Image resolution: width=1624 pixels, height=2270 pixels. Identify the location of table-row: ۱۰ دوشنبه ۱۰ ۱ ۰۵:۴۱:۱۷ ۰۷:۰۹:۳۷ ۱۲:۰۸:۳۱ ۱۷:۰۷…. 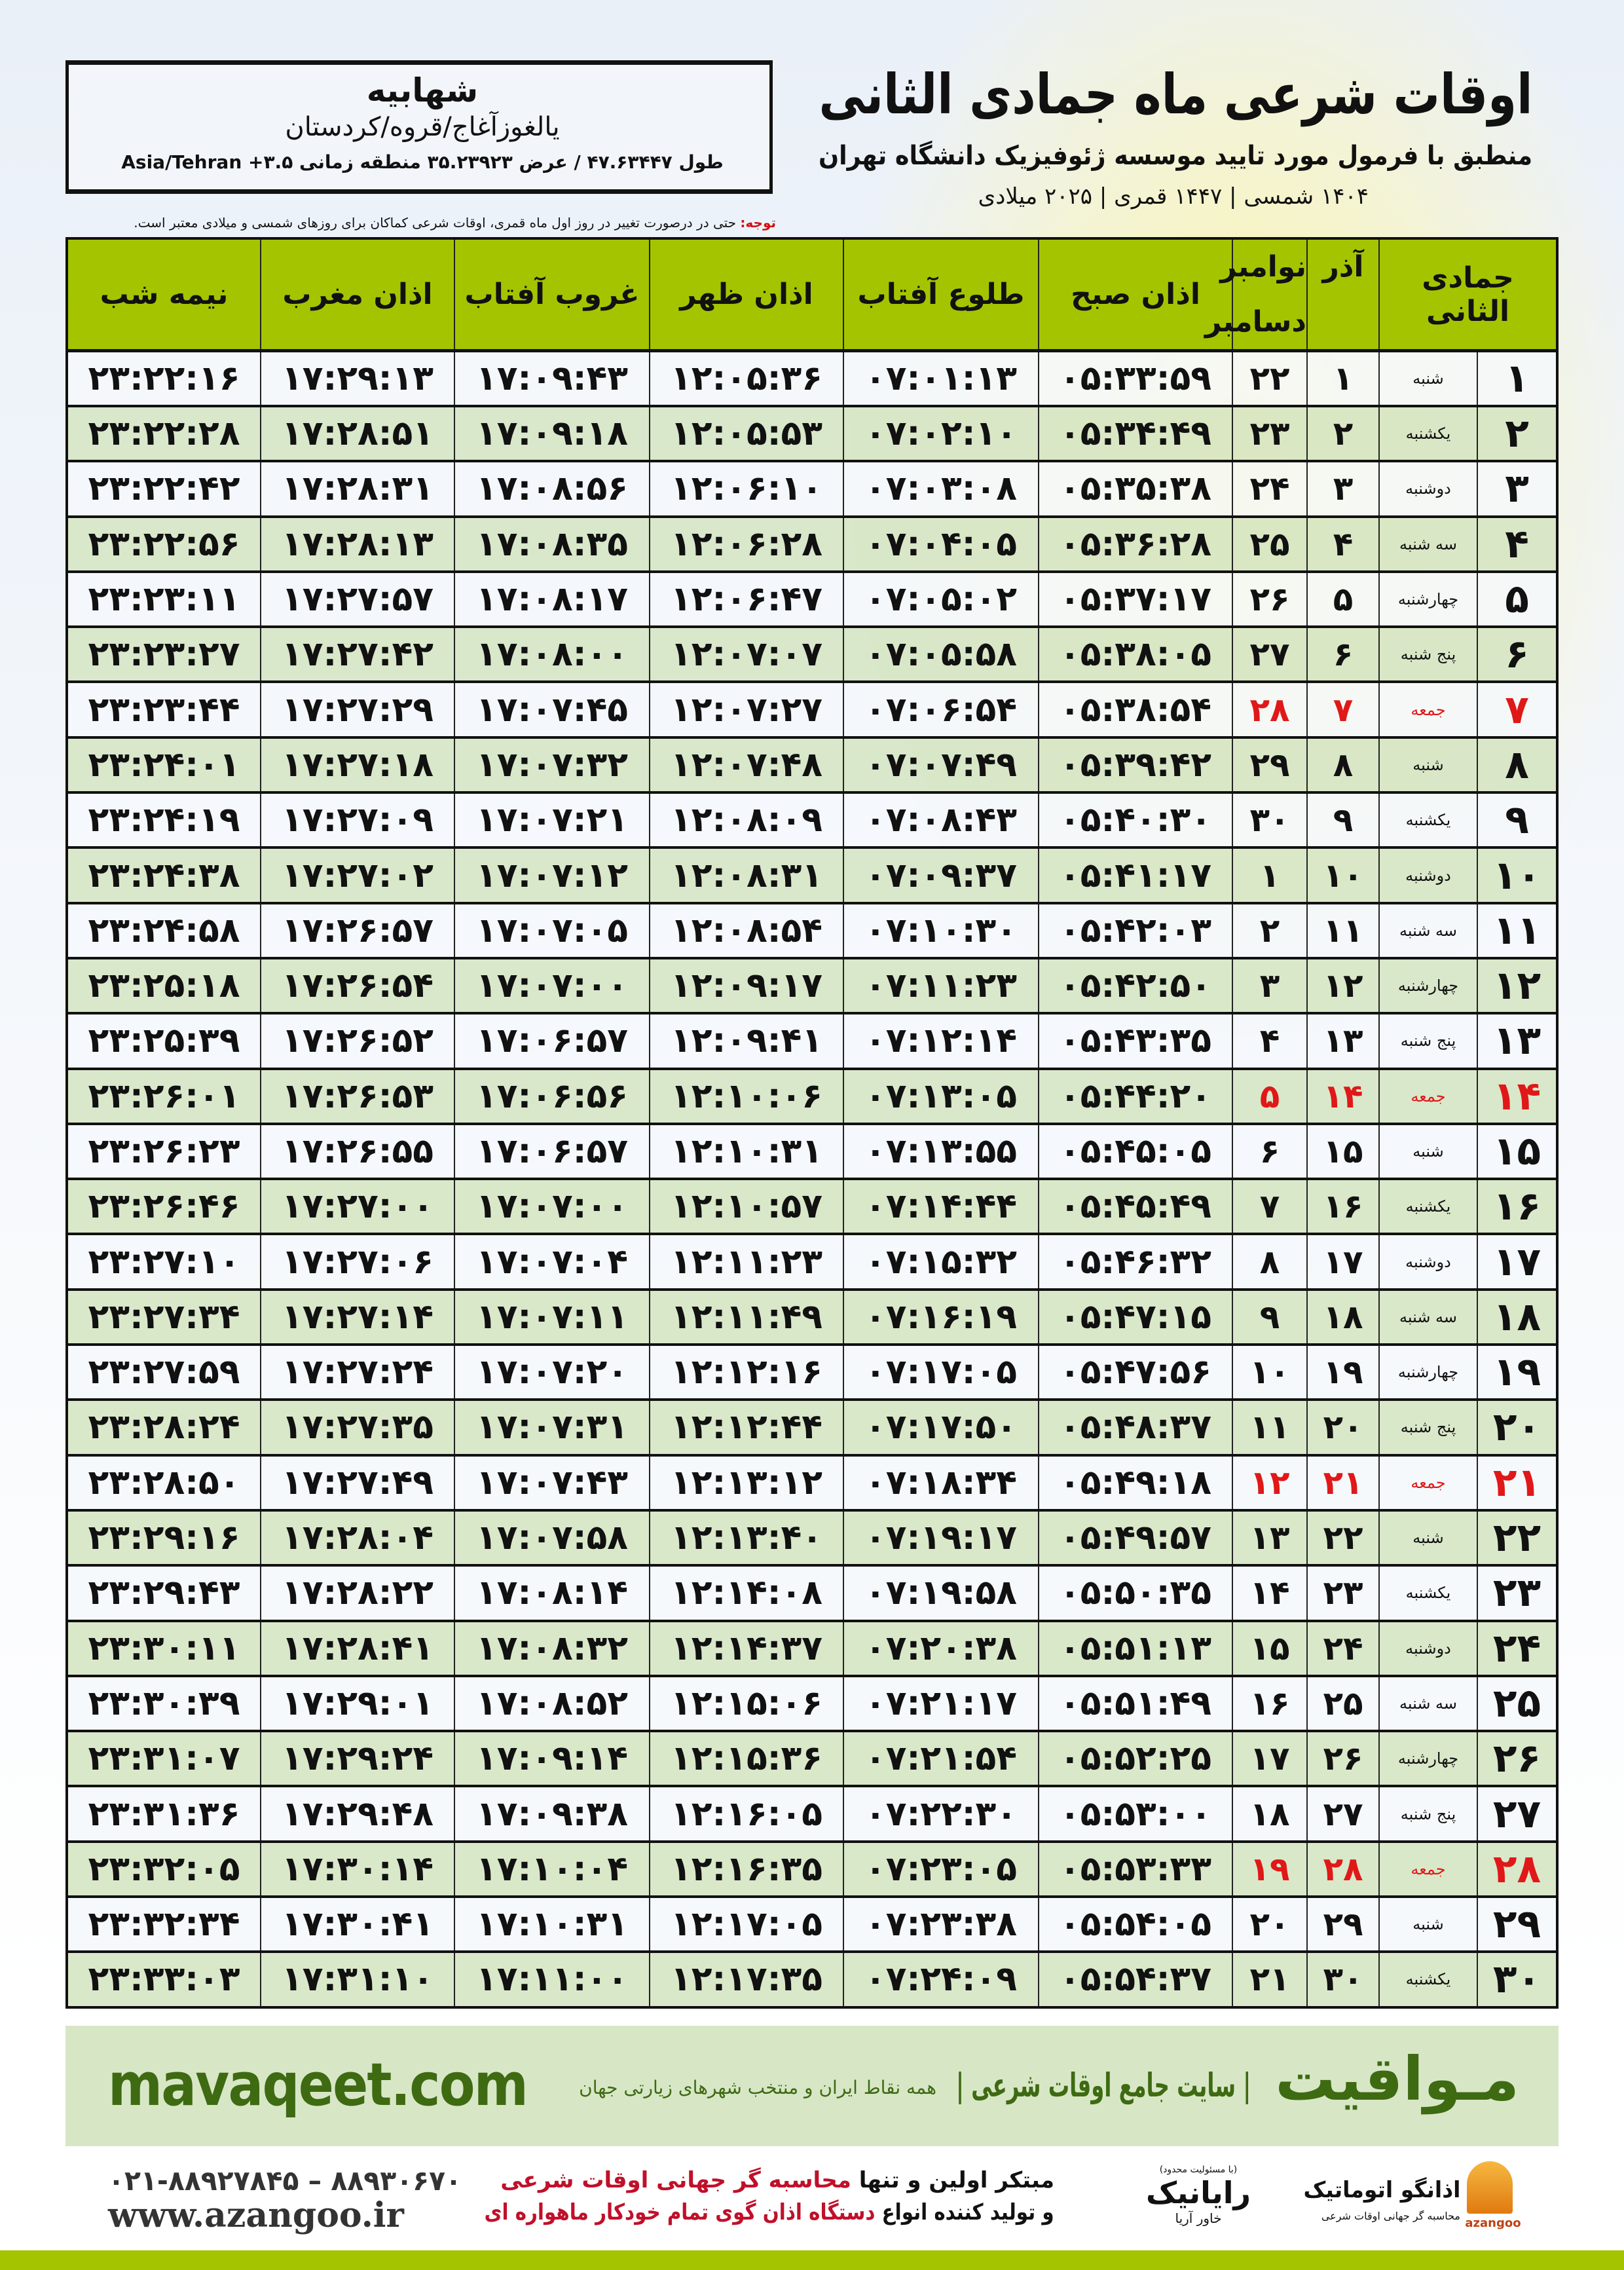
(812, 875).